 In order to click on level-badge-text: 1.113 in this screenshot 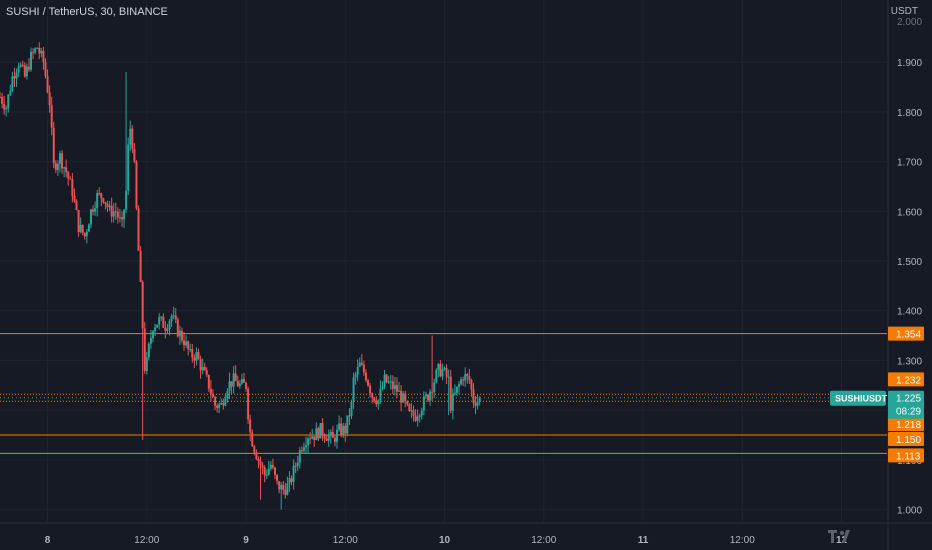, I will do `click(908, 456)`.